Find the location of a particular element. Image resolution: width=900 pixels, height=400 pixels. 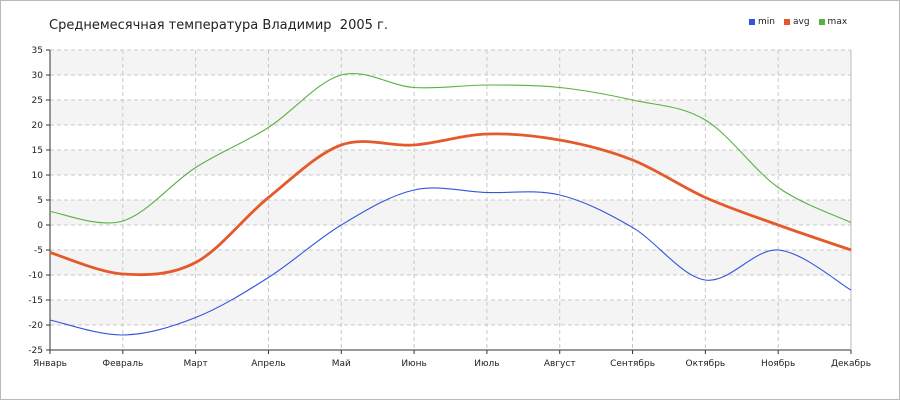

y-tick-label: 25 is located at coordinates (37, 101).